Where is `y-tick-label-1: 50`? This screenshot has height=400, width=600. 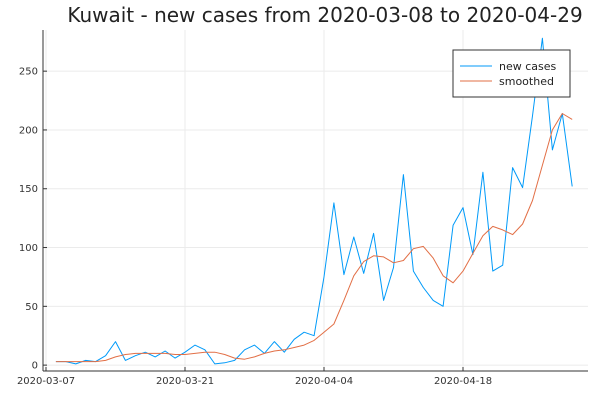
y-tick-label-1: 50 is located at coordinates (31, 307).